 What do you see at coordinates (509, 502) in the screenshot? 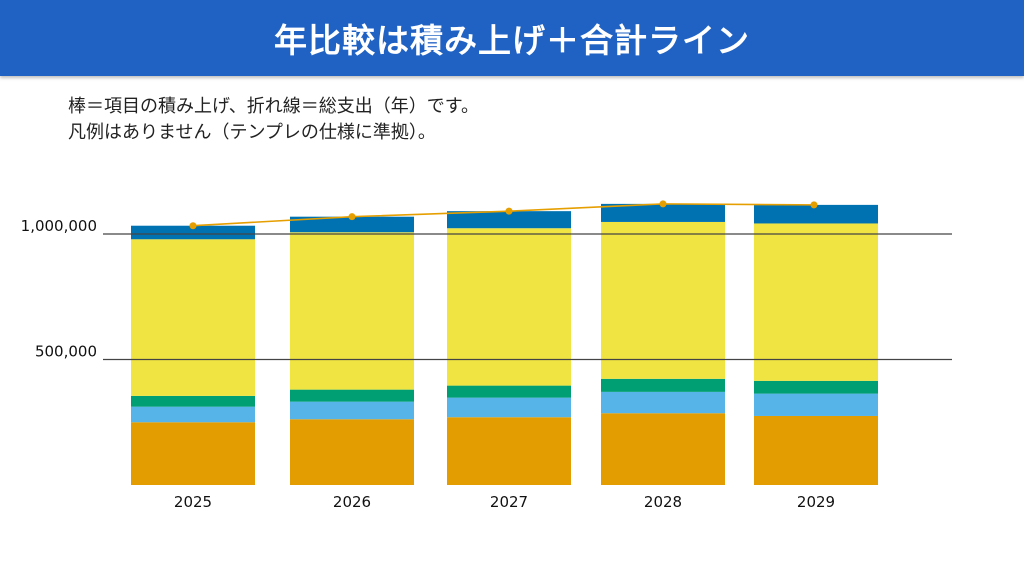
I see `x-tick-label: 2027` at bounding box center [509, 502].